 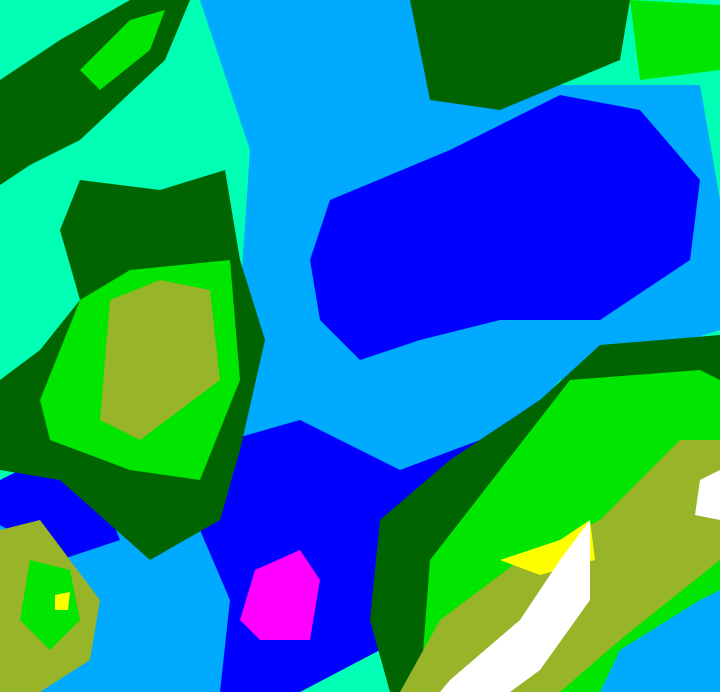 I want to click on green-top-left, so click(x=122, y=50).